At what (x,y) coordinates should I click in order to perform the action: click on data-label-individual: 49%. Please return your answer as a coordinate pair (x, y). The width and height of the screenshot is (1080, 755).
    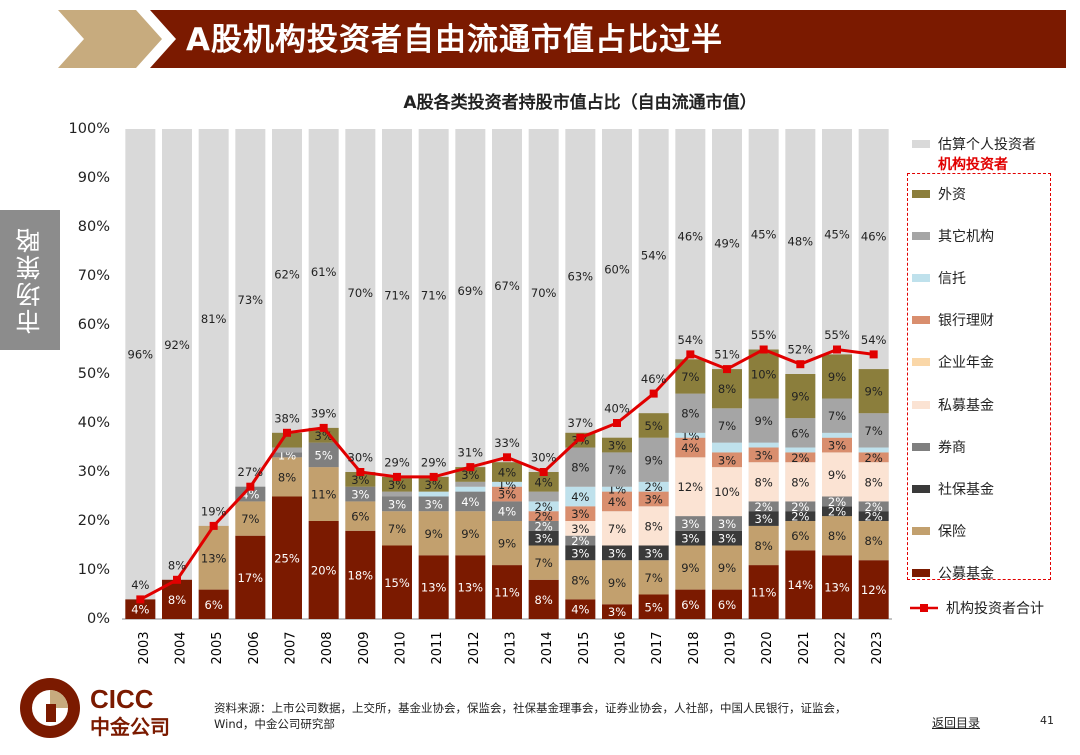
    Looking at the image, I should click on (727, 244).